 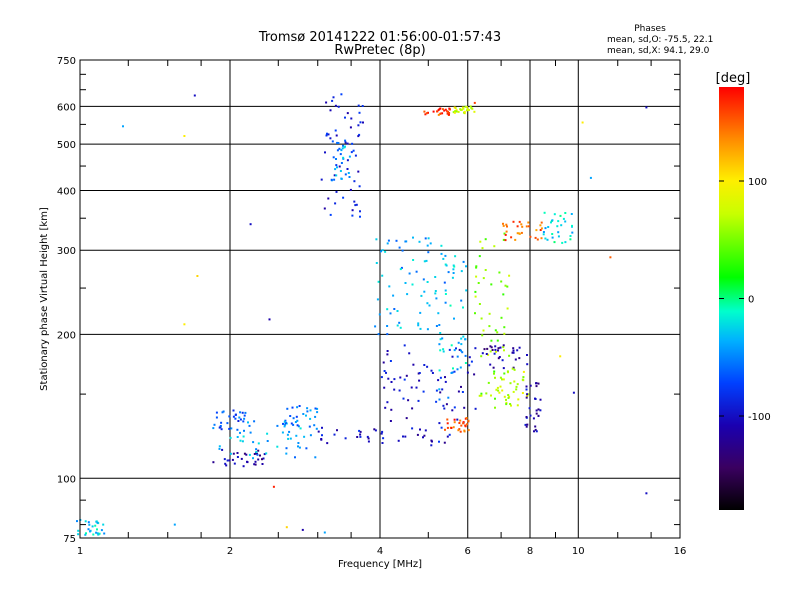 I want to click on colorbar-tick-label: 0, so click(x=751, y=300).